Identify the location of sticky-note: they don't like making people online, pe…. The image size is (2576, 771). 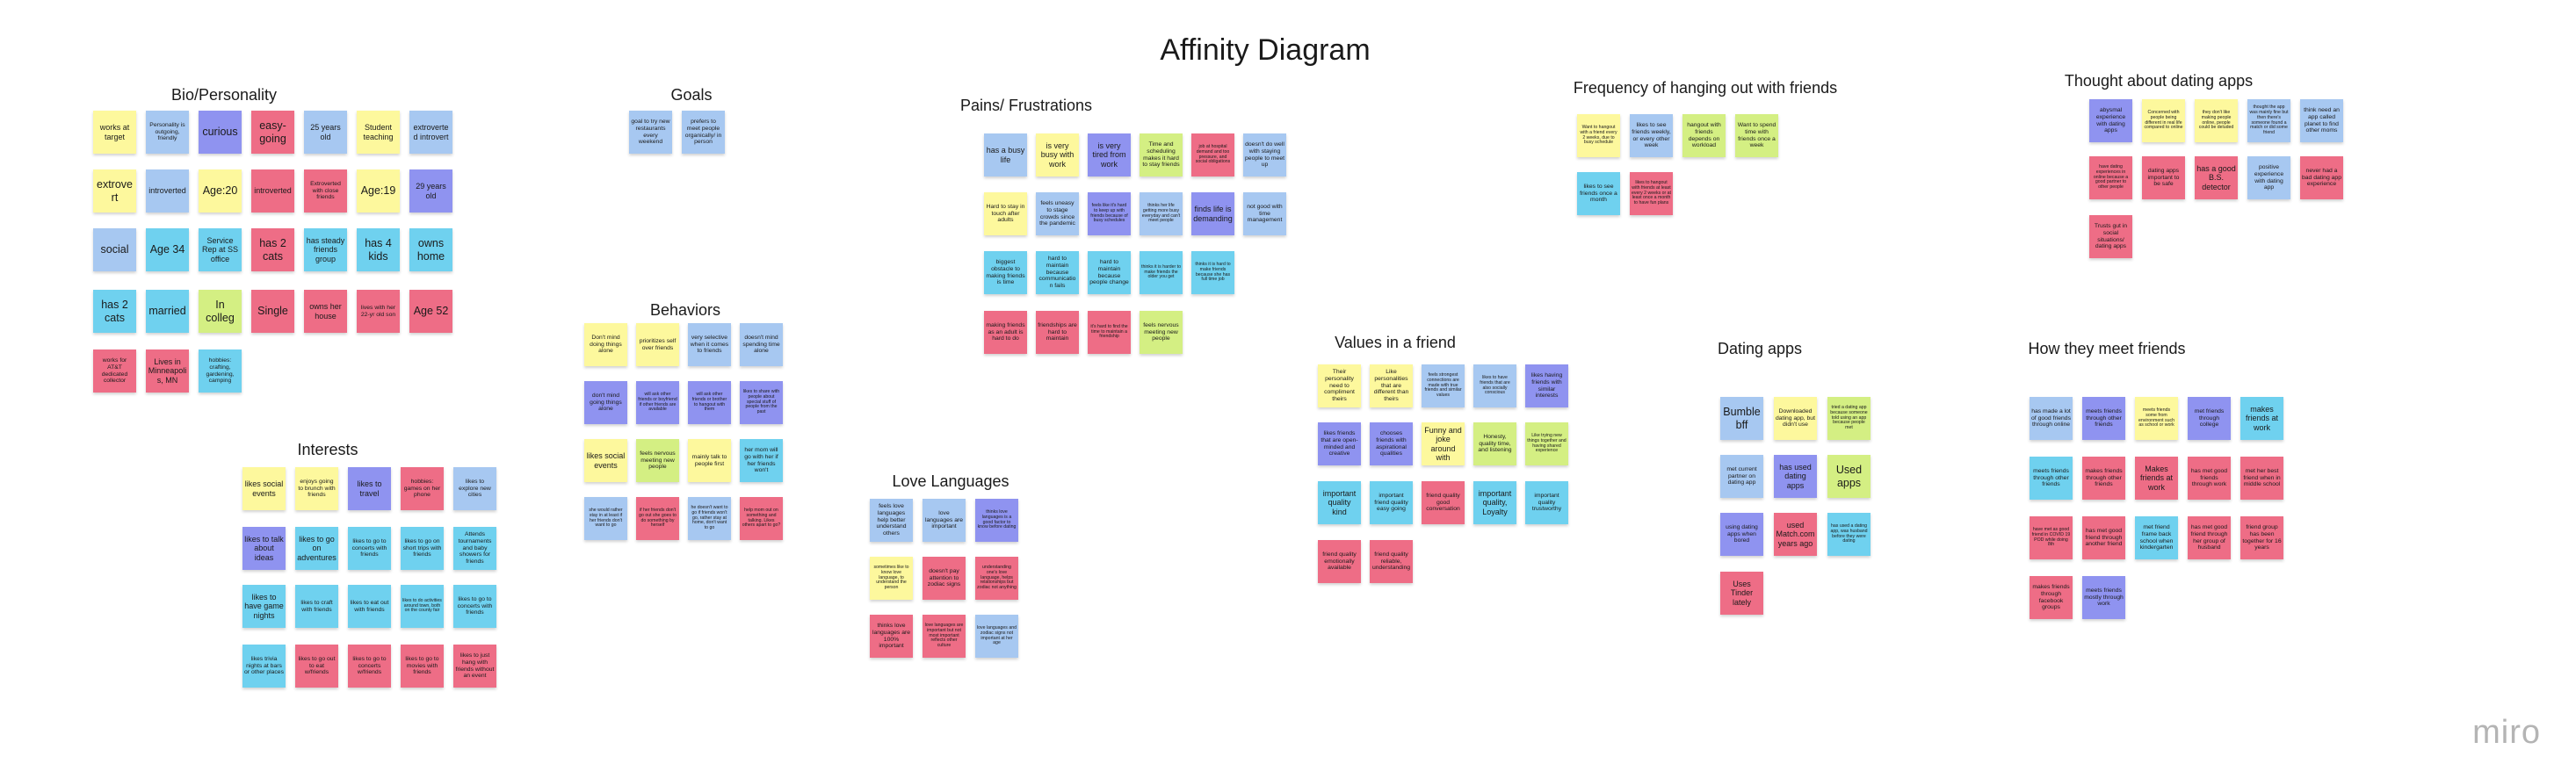
(2216, 120).